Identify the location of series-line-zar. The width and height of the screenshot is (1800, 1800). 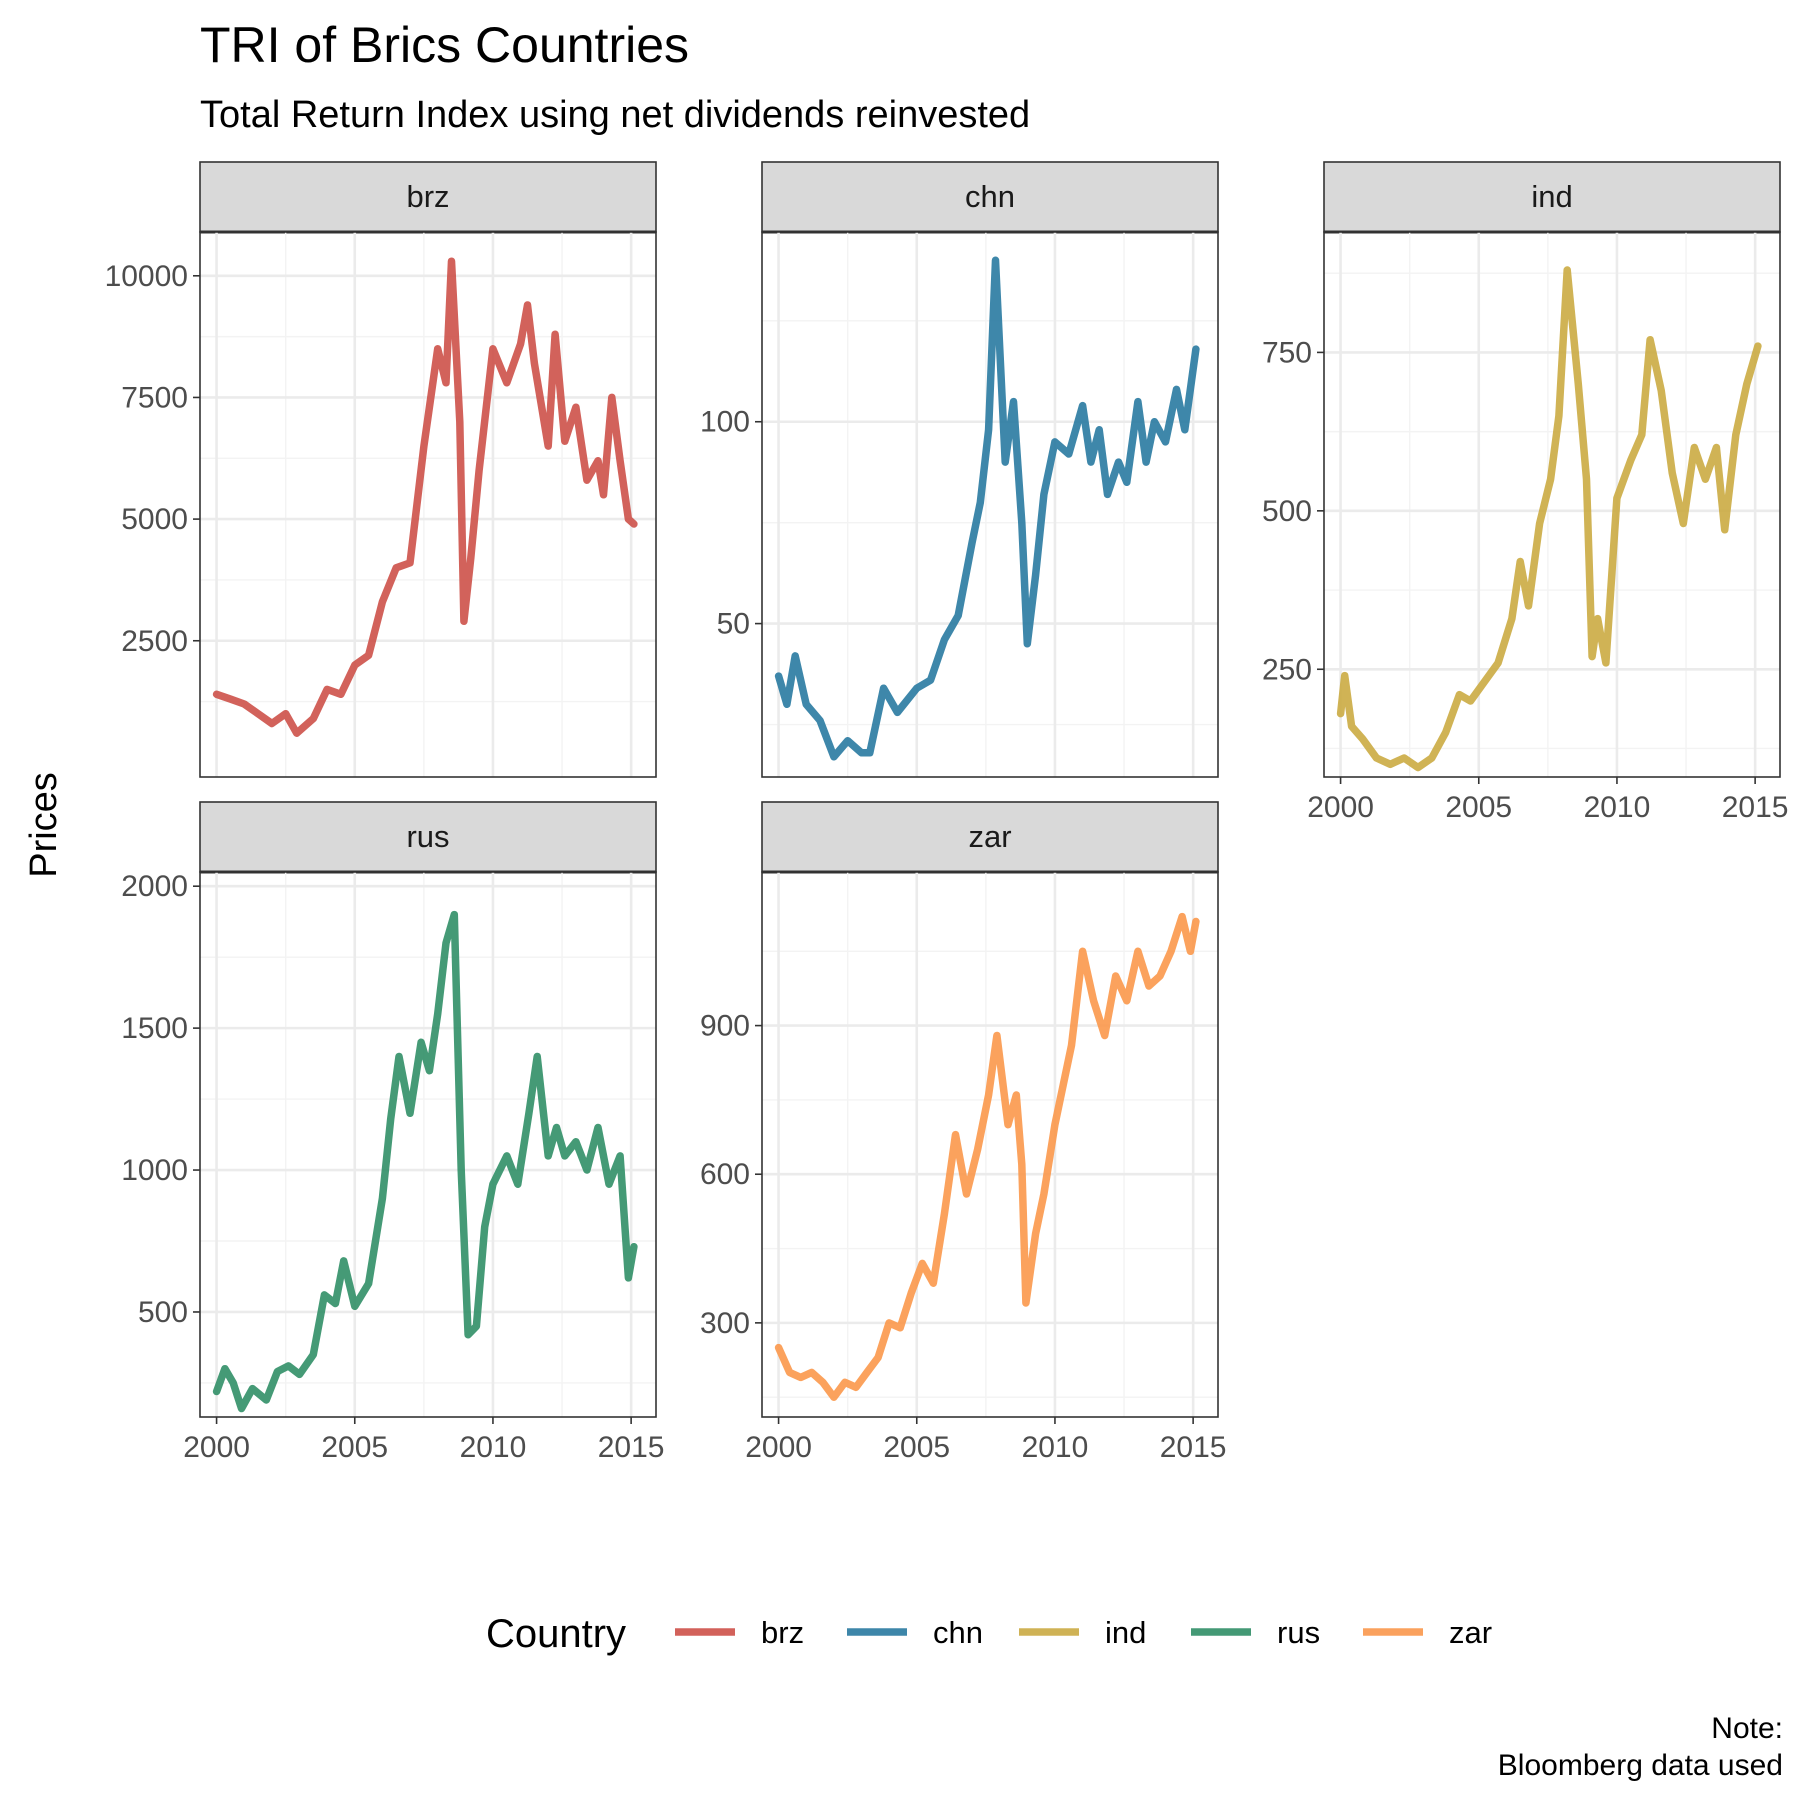
(987, 1156).